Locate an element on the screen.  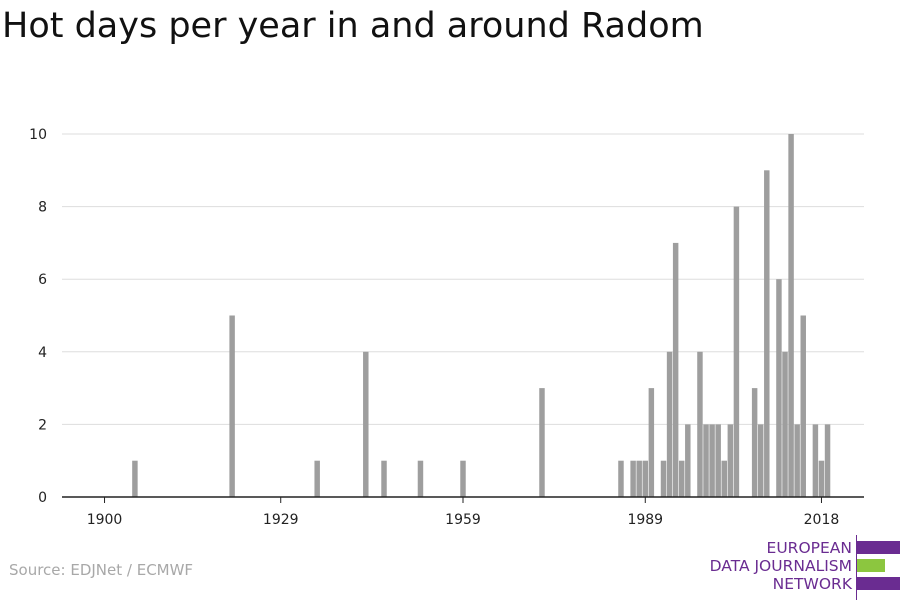
logo-bar-green is located at coordinates (871, 565).